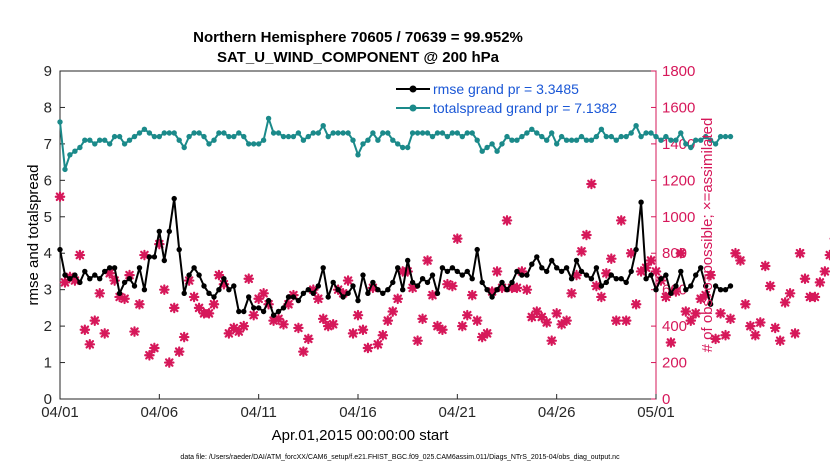 This screenshot has width=830, height=470. I want to click on y-tick-label: 8, so click(48, 107).